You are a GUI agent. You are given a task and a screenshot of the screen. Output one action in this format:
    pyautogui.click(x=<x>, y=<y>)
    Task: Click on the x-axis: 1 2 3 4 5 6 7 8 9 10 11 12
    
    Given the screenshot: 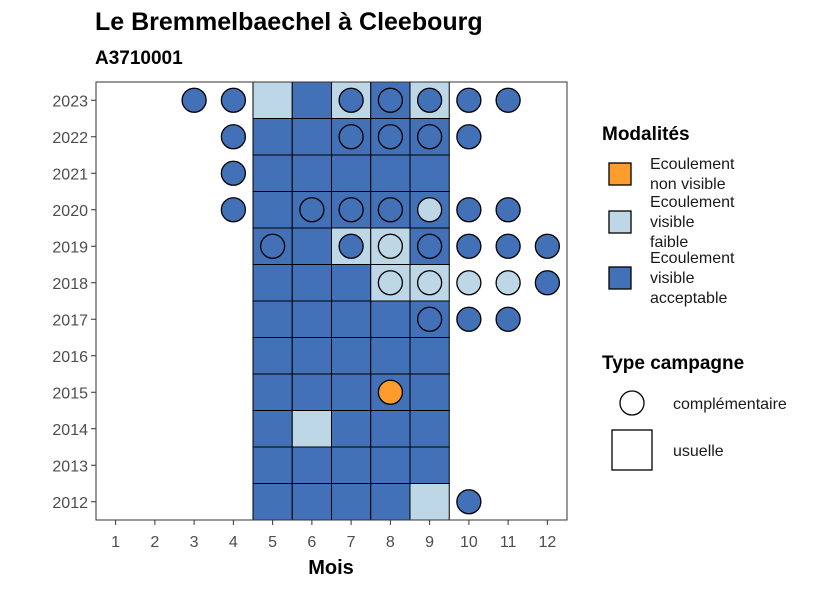 What is the action you would take?
    pyautogui.click(x=333, y=535)
    